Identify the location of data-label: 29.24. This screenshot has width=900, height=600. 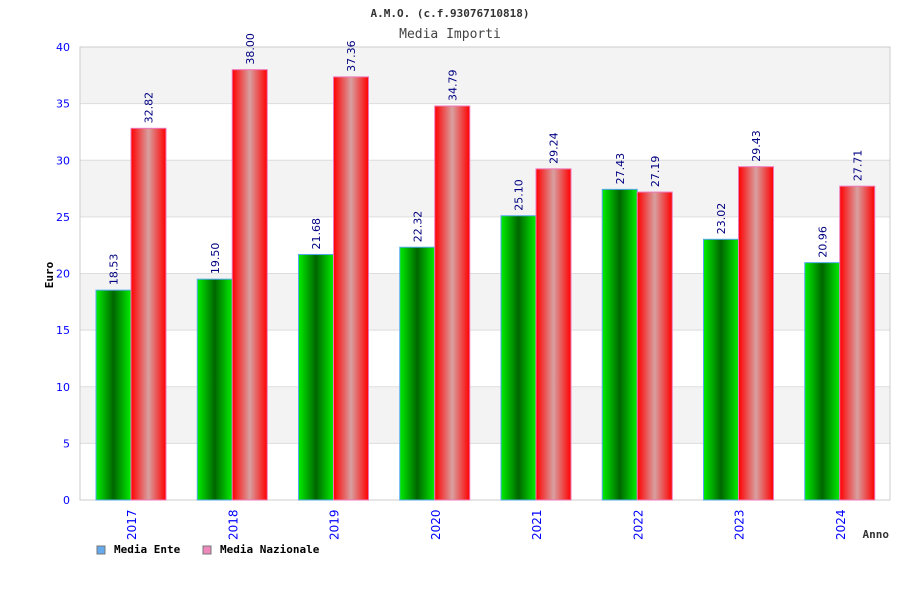
(554, 148).